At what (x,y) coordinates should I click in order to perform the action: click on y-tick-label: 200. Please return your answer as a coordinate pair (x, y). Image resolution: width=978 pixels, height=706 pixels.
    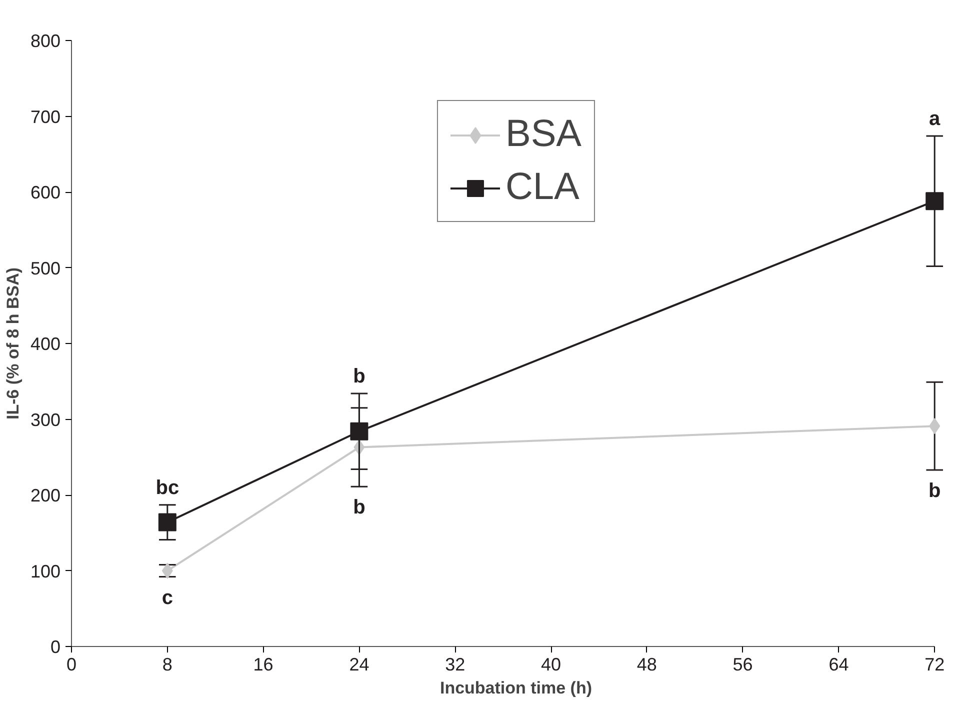
    Looking at the image, I should click on (45, 496).